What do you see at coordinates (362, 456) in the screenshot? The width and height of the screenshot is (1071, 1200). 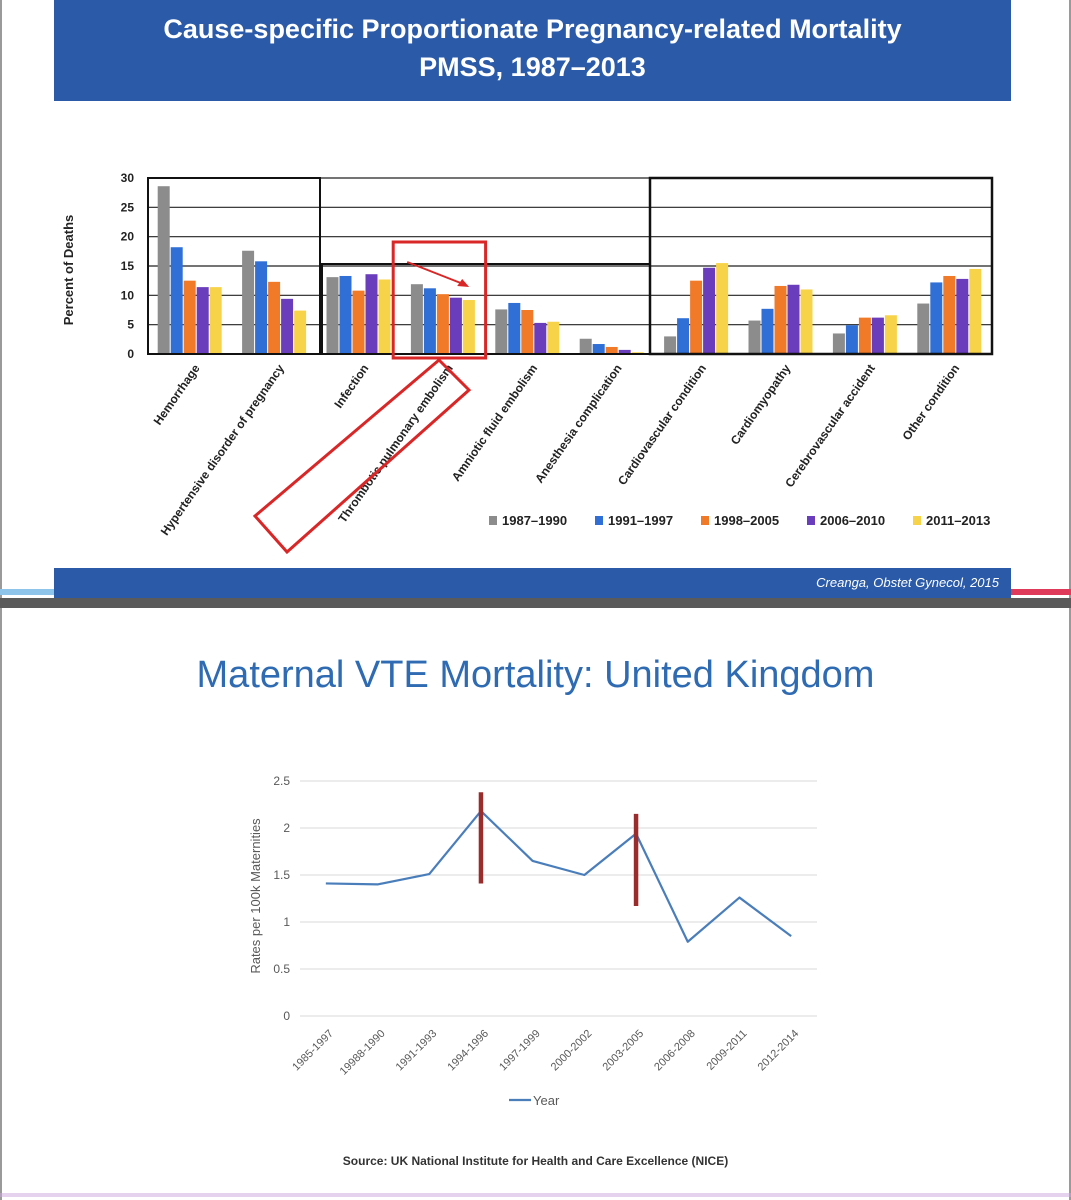 I see `label-highlight-box` at bounding box center [362, 456].